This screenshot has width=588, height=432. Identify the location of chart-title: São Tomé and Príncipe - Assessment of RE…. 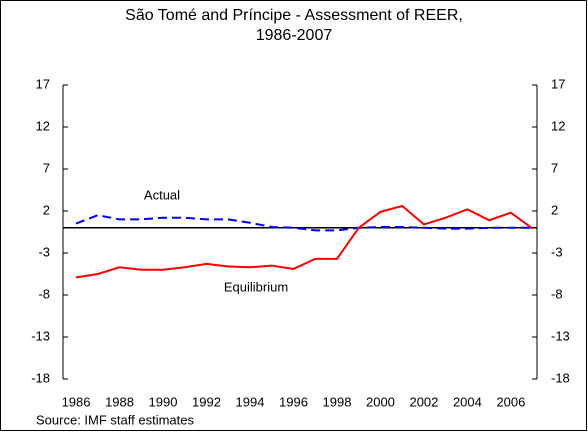
(294, 25).